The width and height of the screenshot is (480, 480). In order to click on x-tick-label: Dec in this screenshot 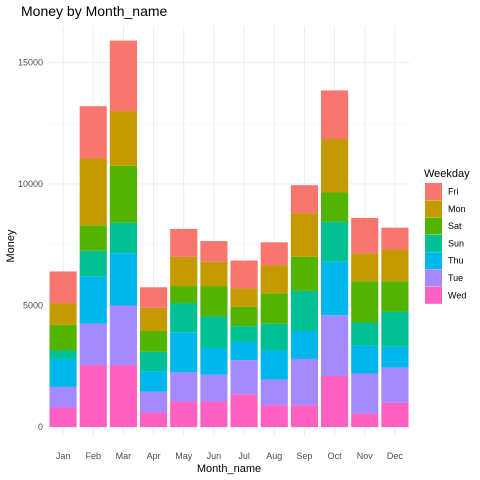, I will do `click(395, 456)`.